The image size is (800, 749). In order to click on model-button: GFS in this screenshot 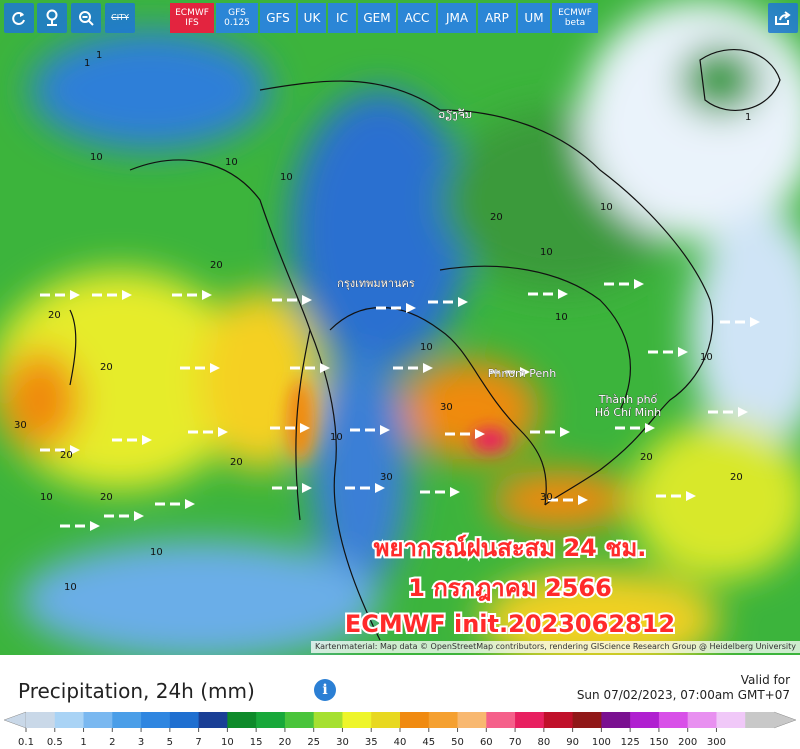, I will do `click(278, 18)`.